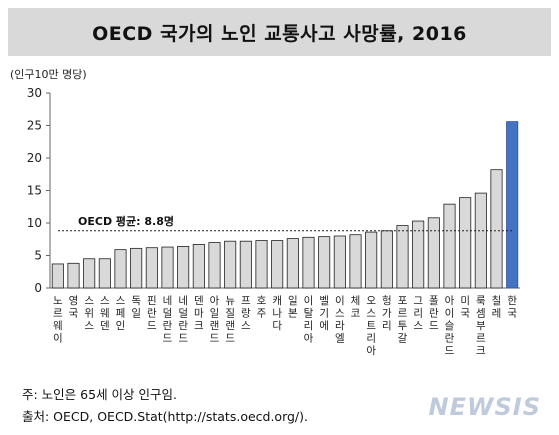 The height and width of the screenshot is (435, 559). I want to click on y-tick-label: 10, so click(34, 223).